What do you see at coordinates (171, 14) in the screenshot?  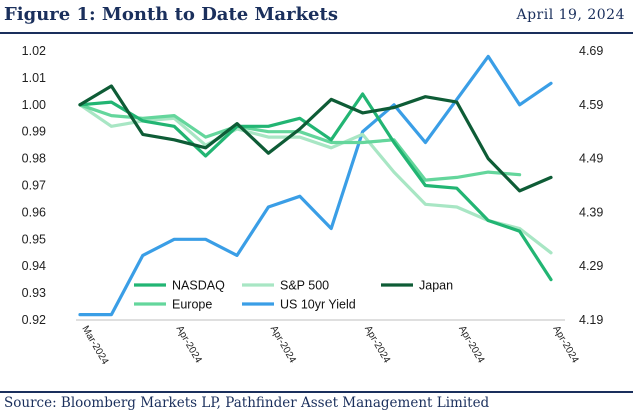 I see `chart-title: Figure 1: Month to Date Markets` at bounding box center [171, 14].